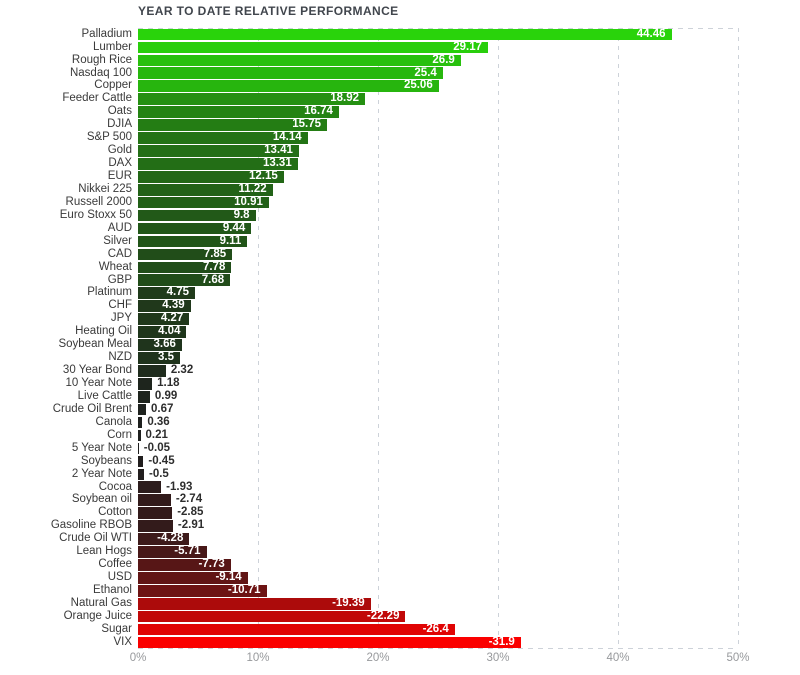 The height and width of the screenshot is (675, 800). I want to click on value-label: -5.71, so click(187, 551).